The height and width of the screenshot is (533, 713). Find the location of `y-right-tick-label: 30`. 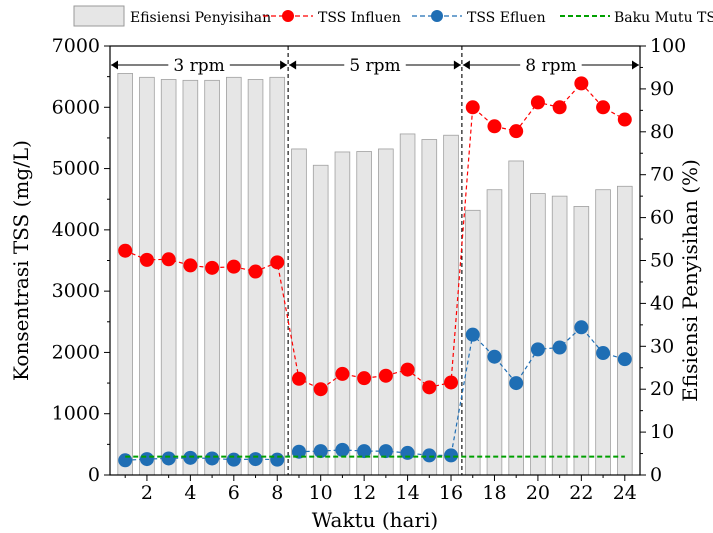

y-right-tick-label: 30 is located at coordinates (662, 346).